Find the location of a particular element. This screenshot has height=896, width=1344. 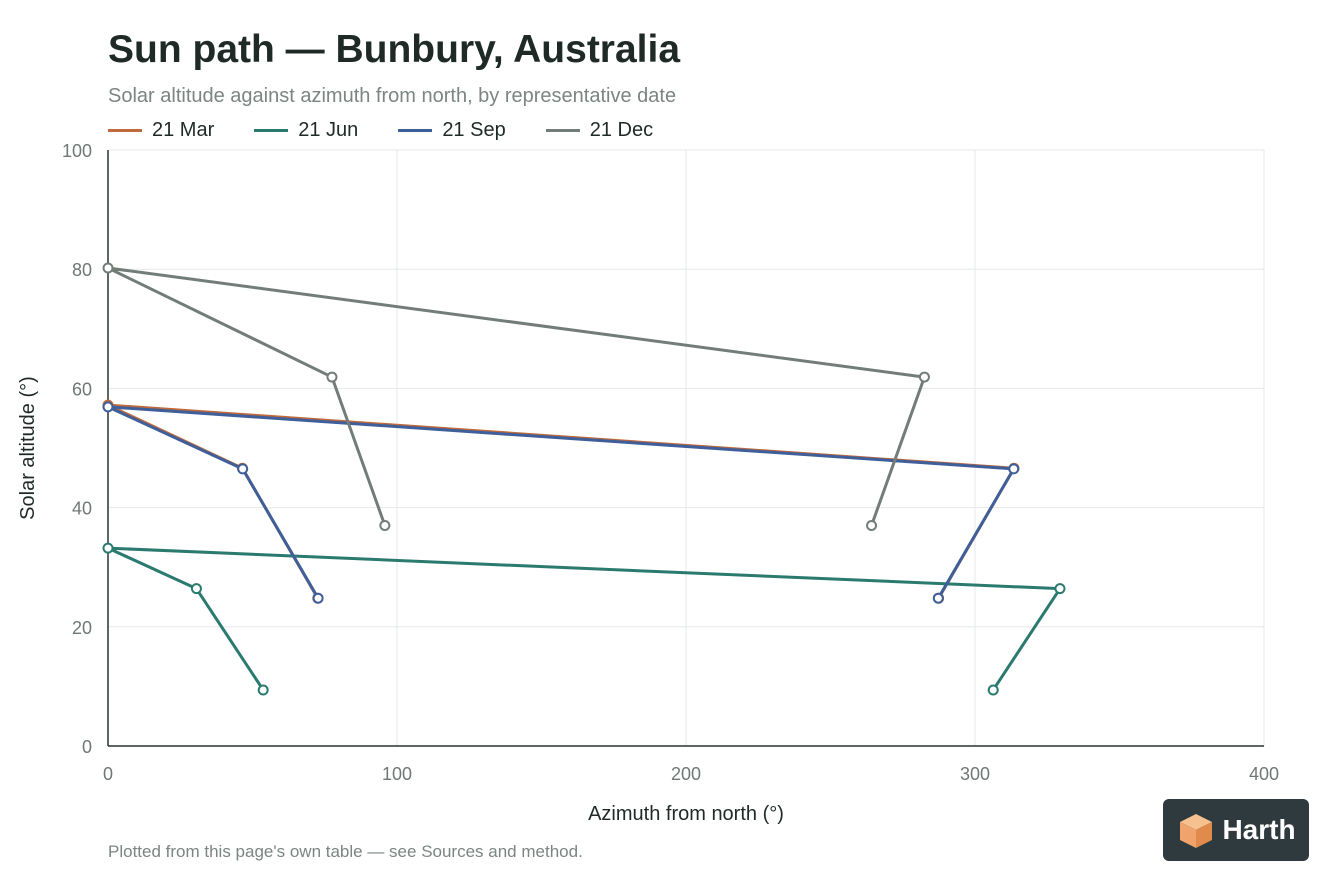

cube-logo-icon is located at coordinates (1196, 831).